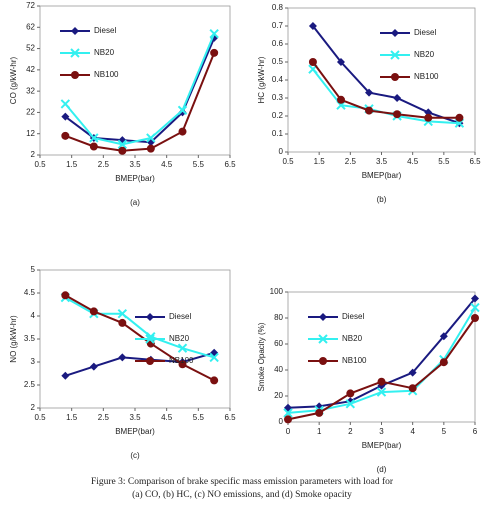 This screenshot has height=513, width=485. I want to click on panel-label: (b), so click(382, 199).